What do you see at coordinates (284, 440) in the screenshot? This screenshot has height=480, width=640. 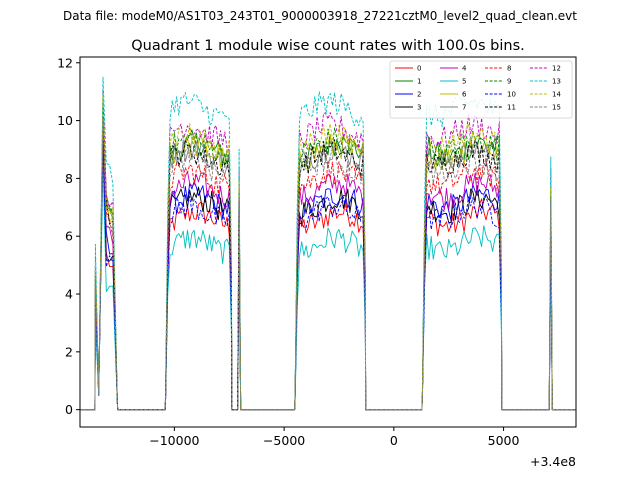 I see `x-tick-label: −5000` at bounding box center [284, 440].